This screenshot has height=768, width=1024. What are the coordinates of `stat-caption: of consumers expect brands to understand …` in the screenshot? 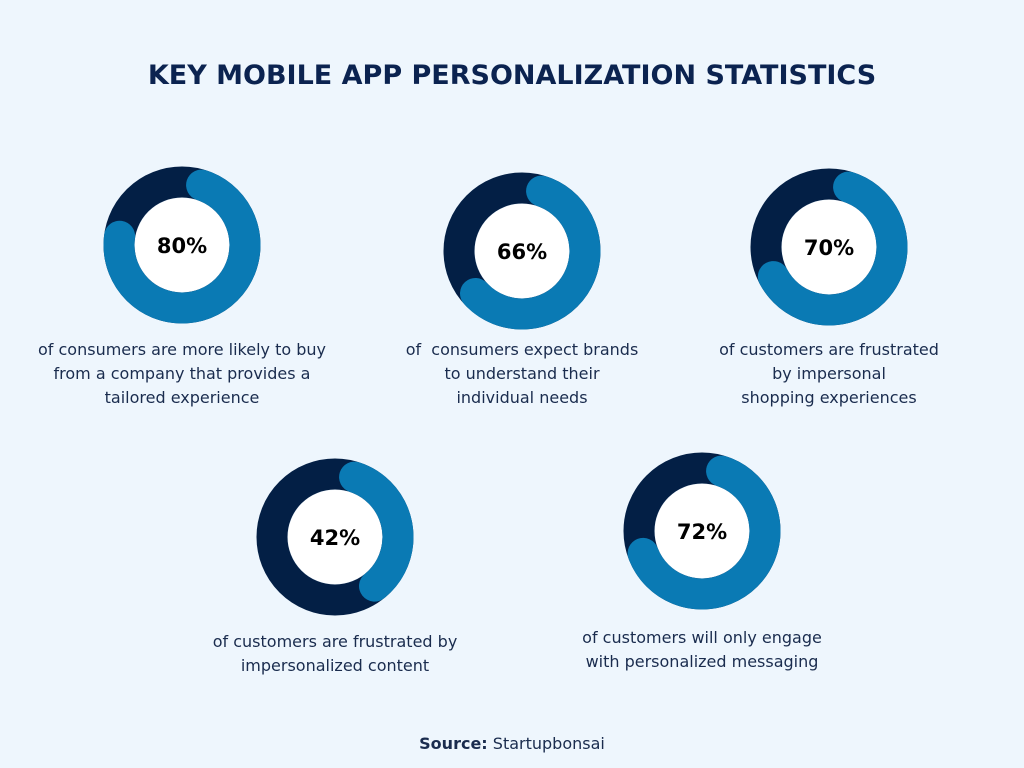 It's located at (522, 374).